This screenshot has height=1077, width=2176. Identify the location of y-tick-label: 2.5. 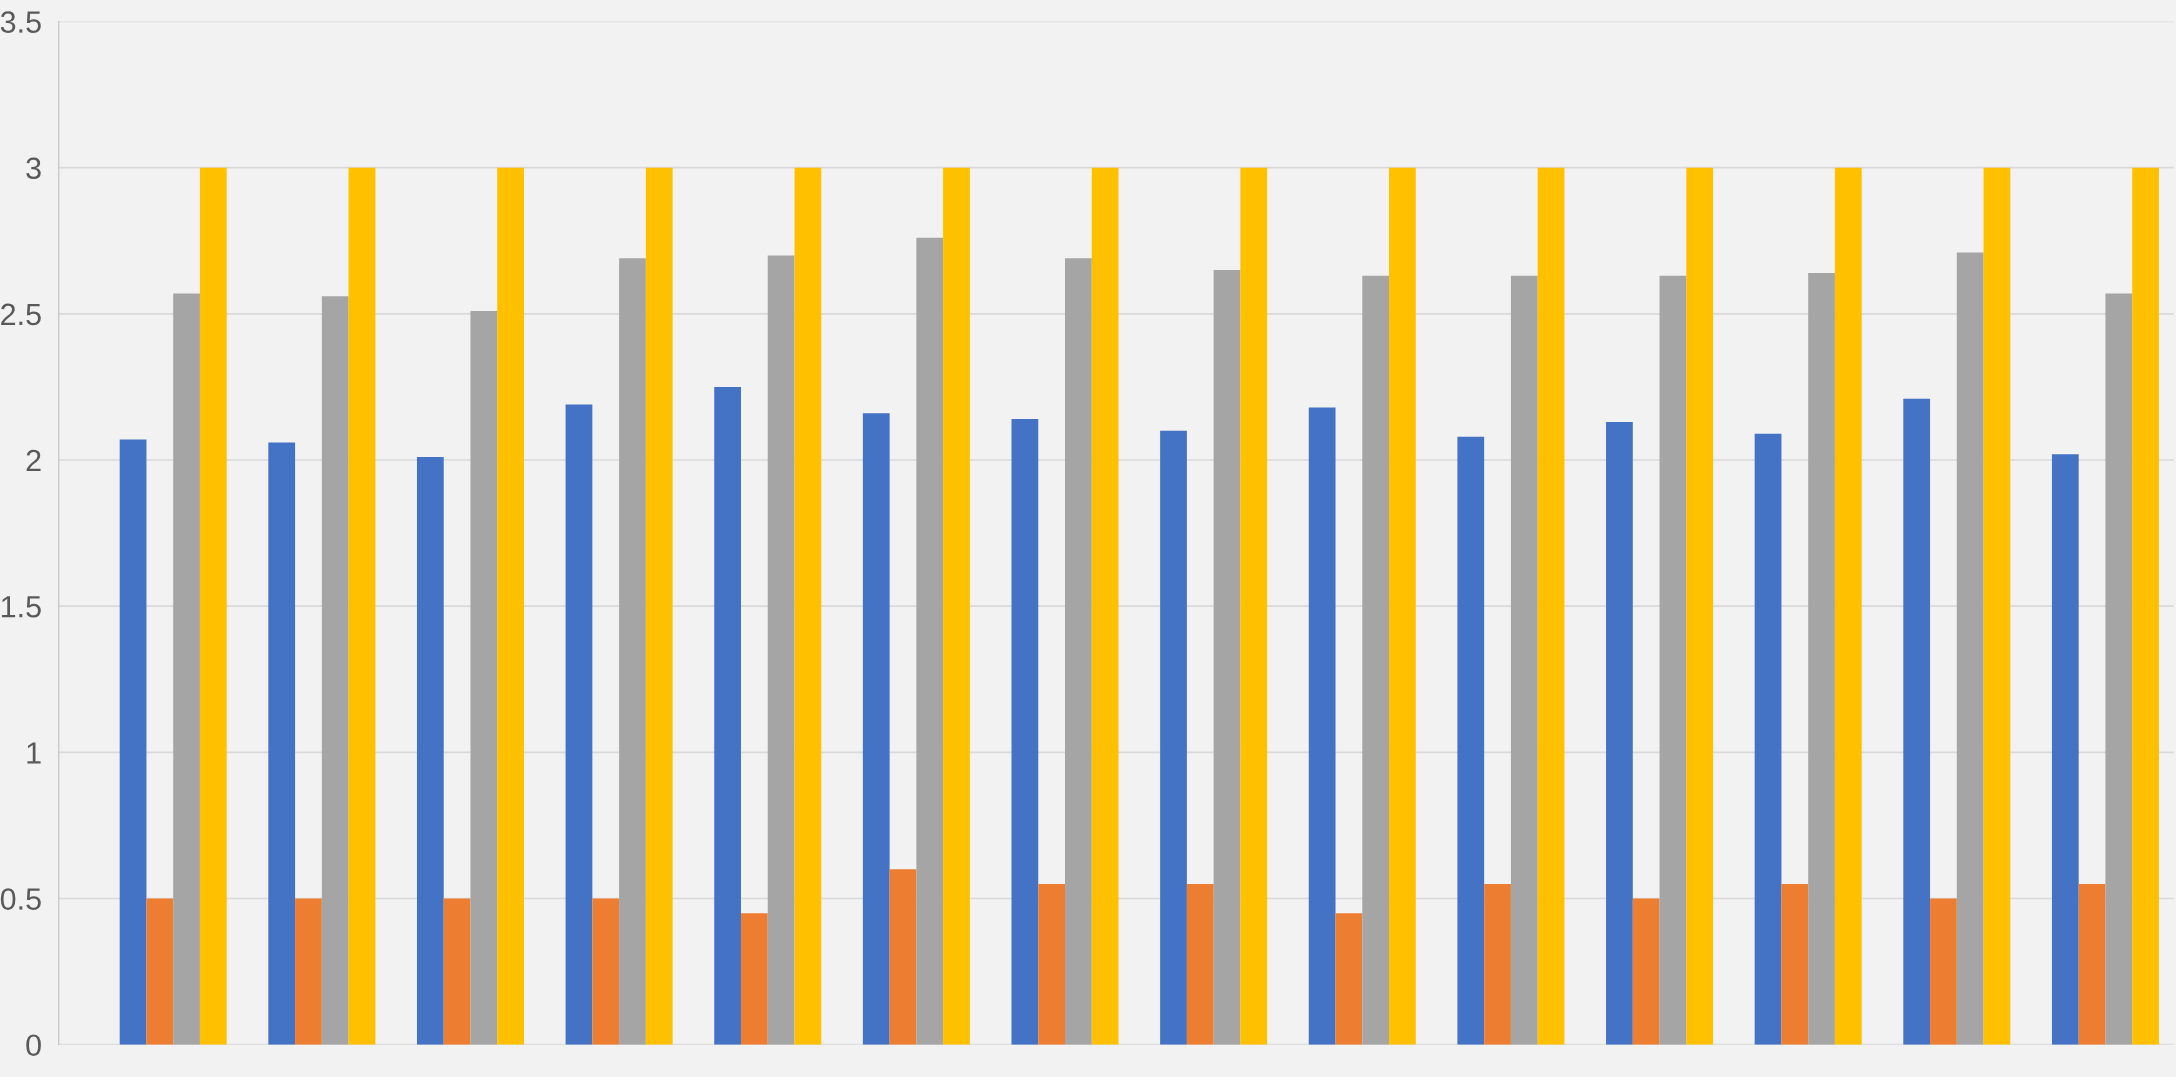
(21, 314).